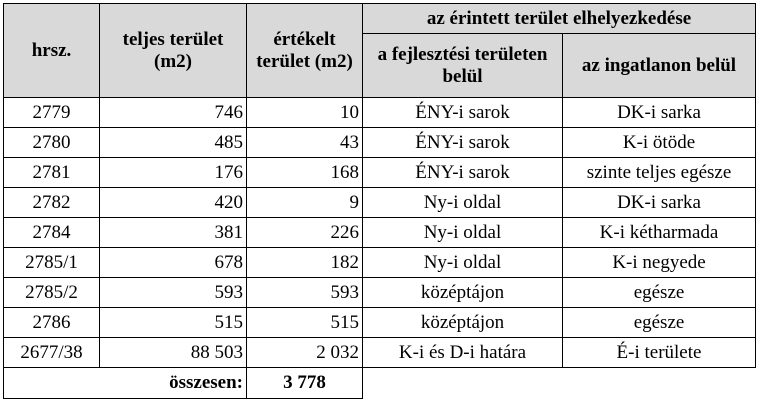 The height and width of the screenshot is (418, 758). Describe the element at coordinates (51, 232) in the screenshot. I see `cell-hrsz: 2784` at that location.